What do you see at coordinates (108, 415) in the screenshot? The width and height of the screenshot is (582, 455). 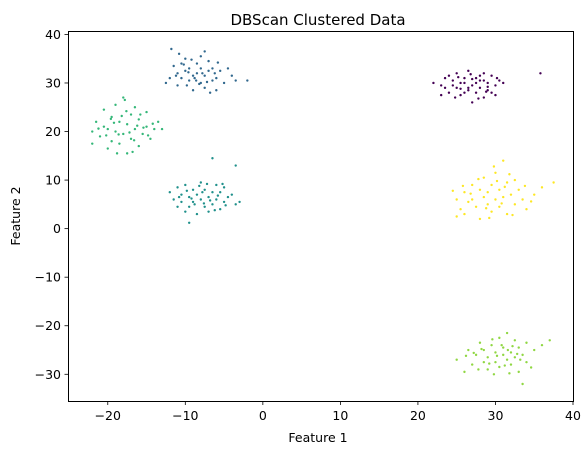 I see `x-tick-label: −20` at bounding box center [108, 415].